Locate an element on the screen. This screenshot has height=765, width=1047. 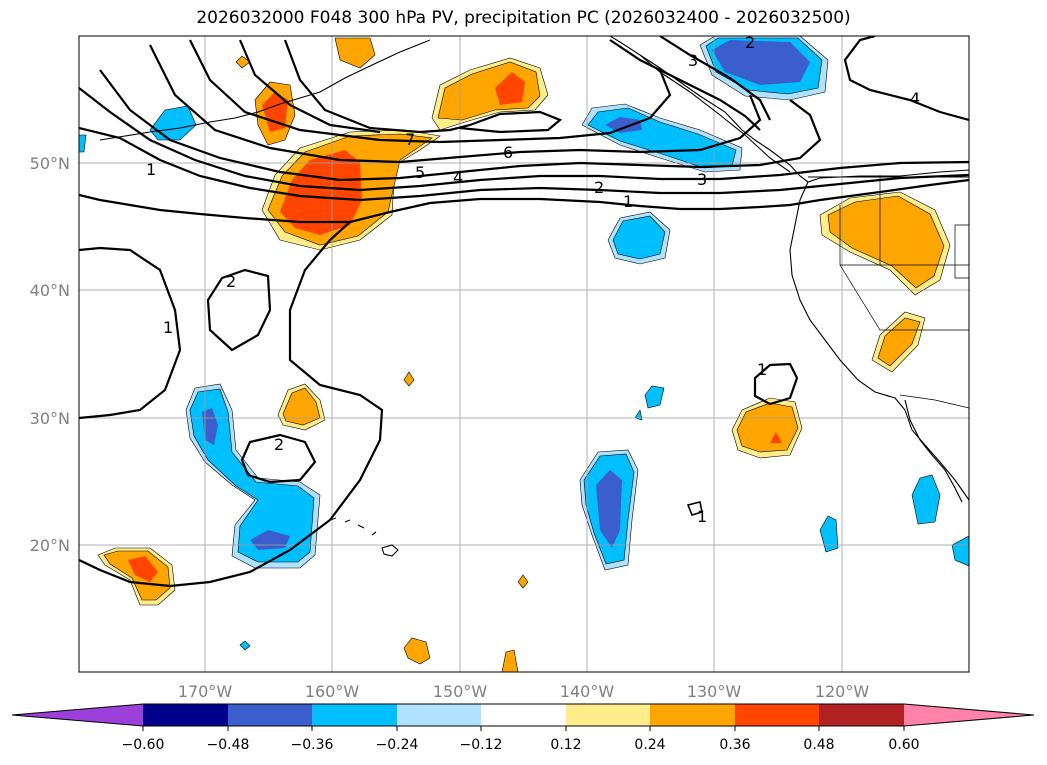
lon-tick-label: 150°W is located at coordinates (460, 691).